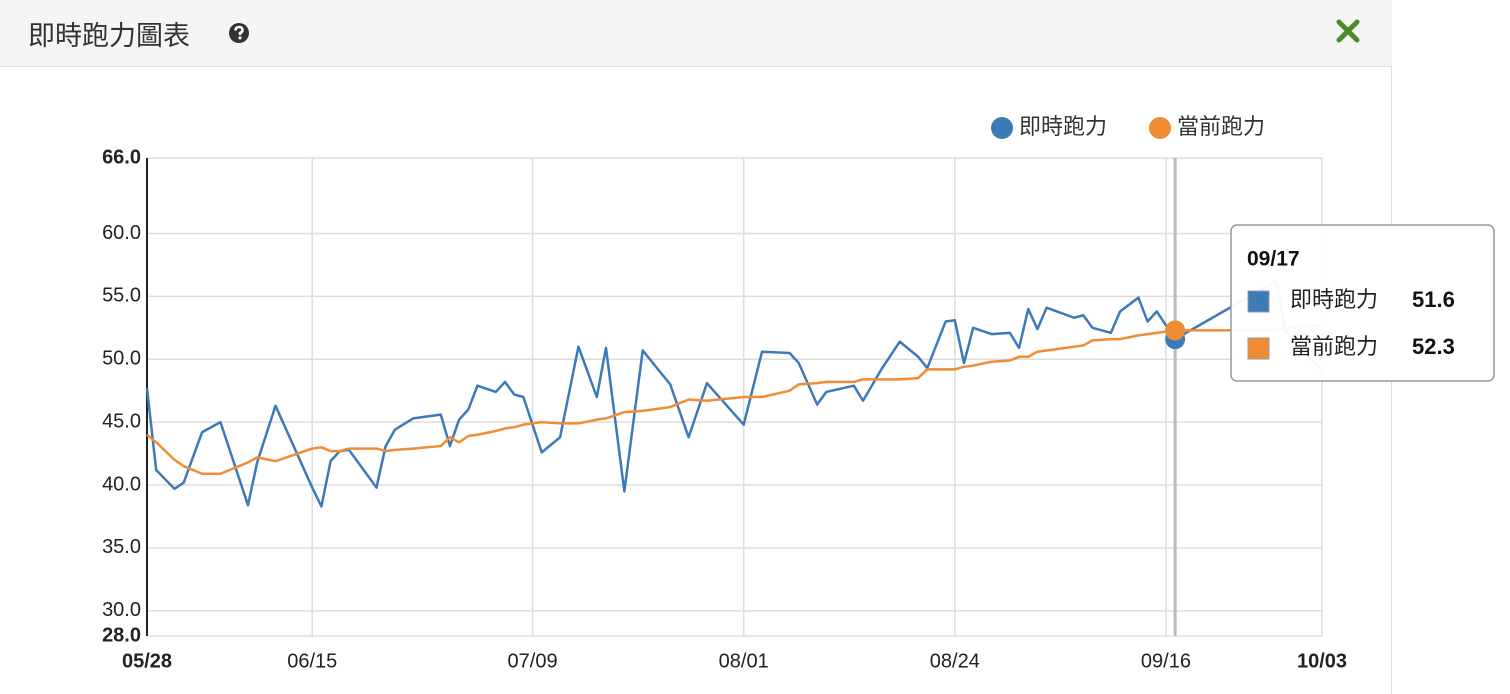  I want to click on x-tick-label: 05/28, so click(147, 661).